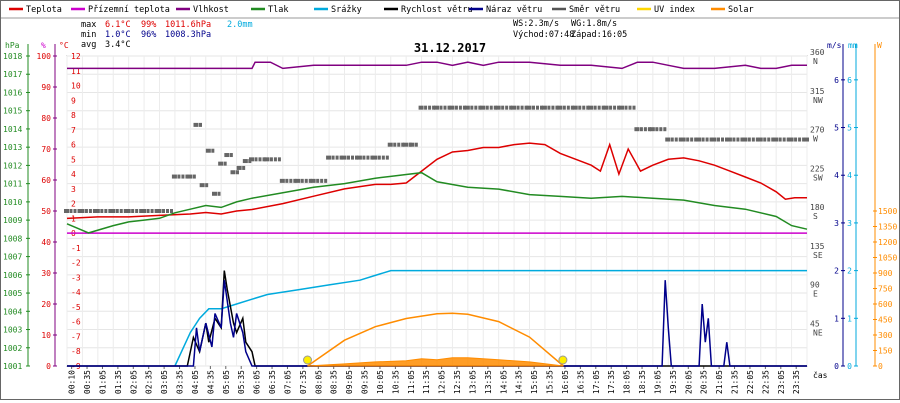  Describe the element at coordinates (72, 382) in the screenshot. I see `x-axis-tick-label: 00:10` at that location.